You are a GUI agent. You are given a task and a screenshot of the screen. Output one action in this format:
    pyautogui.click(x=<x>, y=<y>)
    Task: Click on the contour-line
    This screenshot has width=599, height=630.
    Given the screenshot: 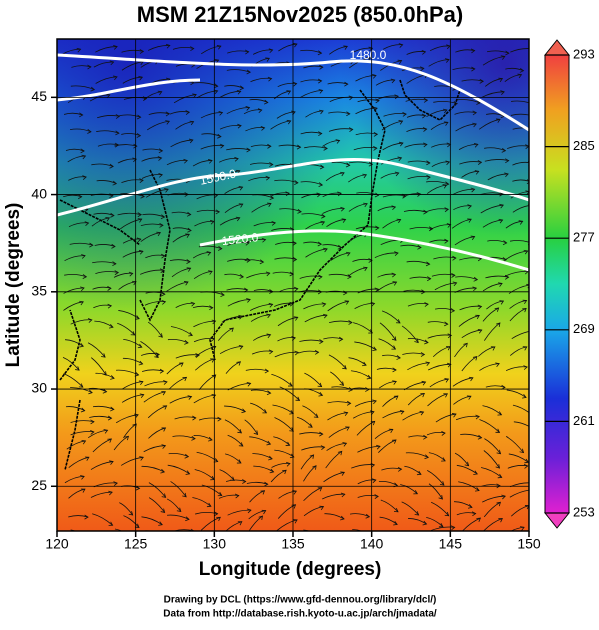 What is the action you would take?
    pyautogui.click(x=129, y=90)
    